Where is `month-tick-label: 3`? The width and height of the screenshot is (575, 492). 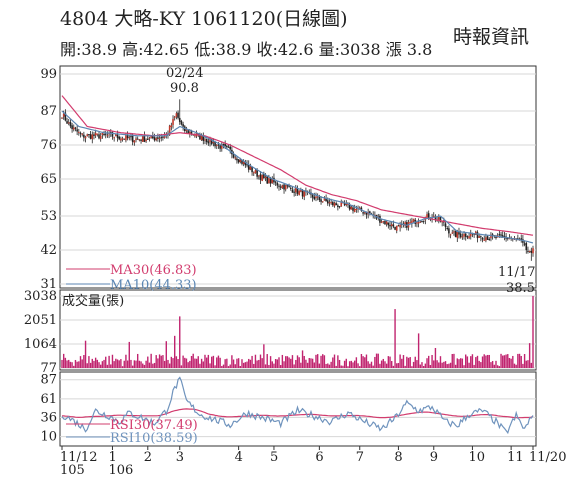
month-tick-label: 3 is located at coordinates (180, 457).